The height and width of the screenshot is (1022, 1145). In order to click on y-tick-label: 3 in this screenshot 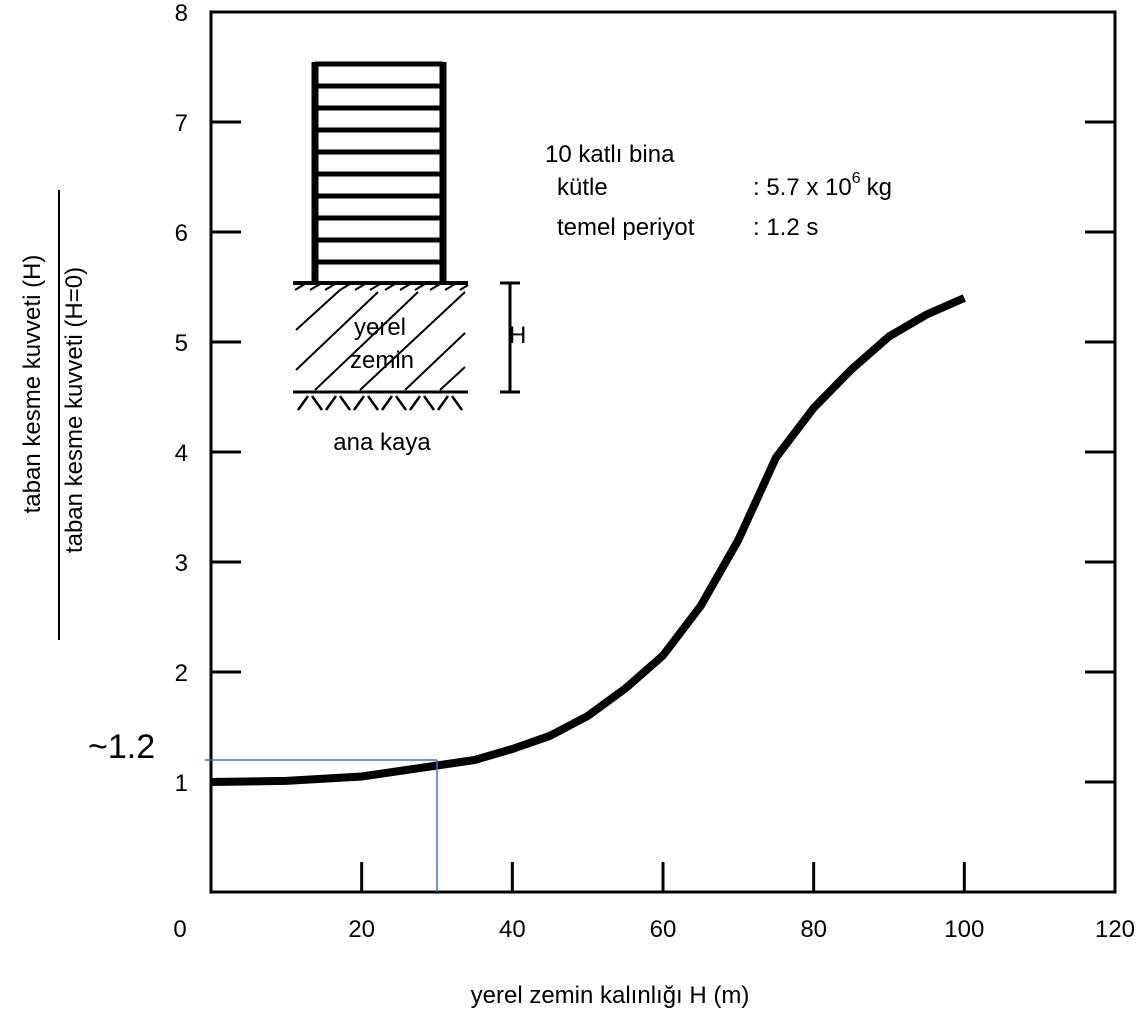, I will do `click(181, 563)`.